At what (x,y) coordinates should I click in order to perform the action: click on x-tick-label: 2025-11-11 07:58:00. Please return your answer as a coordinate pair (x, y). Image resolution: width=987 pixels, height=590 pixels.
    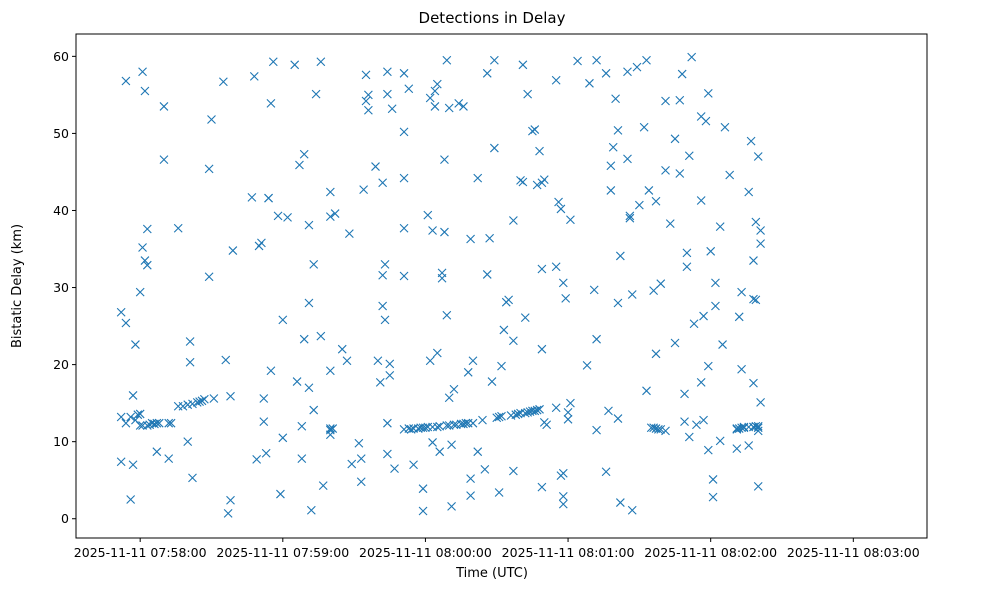
    Looking at the image, I should click on (140, 552).